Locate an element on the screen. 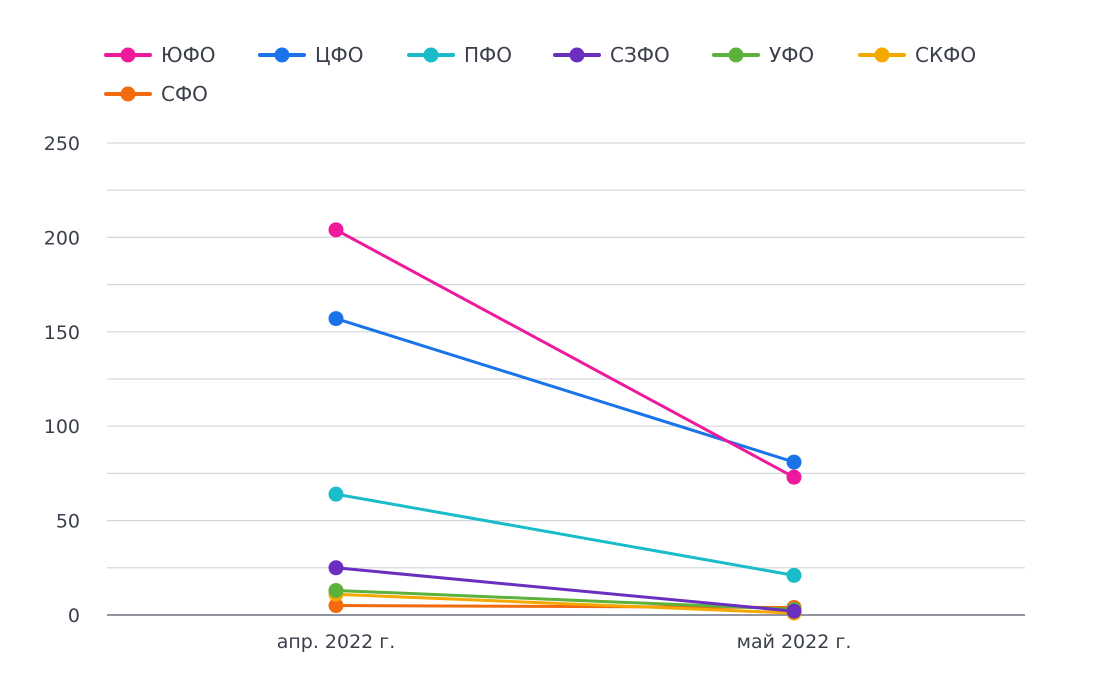 This screenshot has height=683, width=1110. legend-item: СКФО is located at coordinates (917, 55).